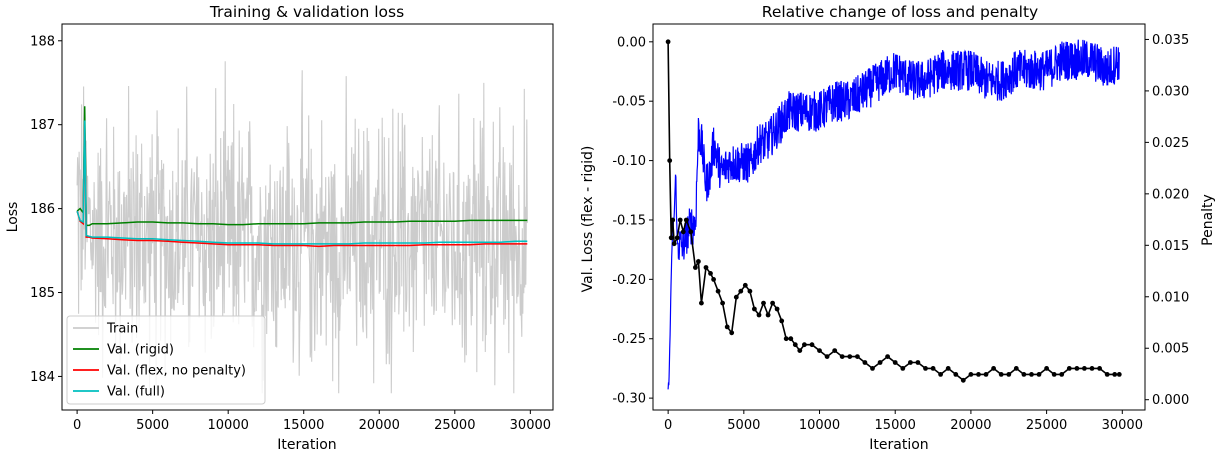 The image size is (1220, 458). I want to click on x-tick-label: 5000, so click(743, 425).